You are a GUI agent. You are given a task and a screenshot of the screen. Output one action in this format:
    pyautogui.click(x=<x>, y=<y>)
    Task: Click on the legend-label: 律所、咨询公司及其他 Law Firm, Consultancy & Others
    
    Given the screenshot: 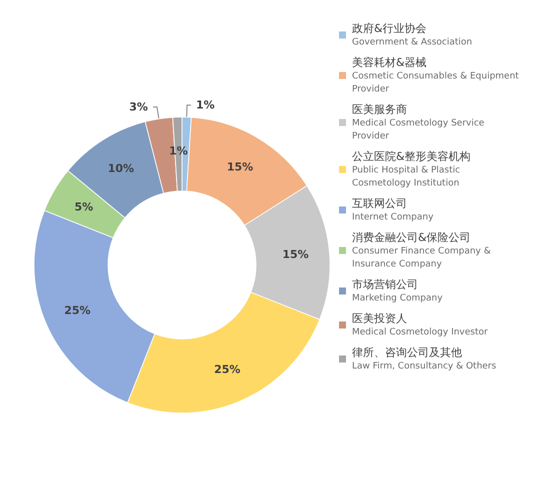 What is the action you would take?
    pyautogui.click(x=424, y=359)
    